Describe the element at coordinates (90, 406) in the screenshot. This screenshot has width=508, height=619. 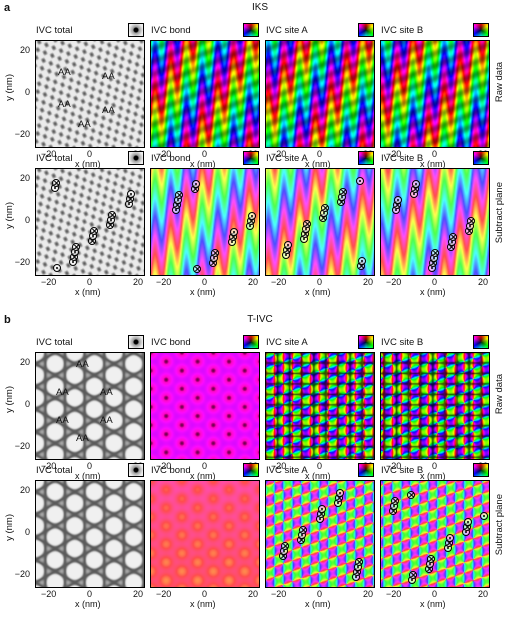
I see `map-panel: AA AA AA AA AA AA` at that location.